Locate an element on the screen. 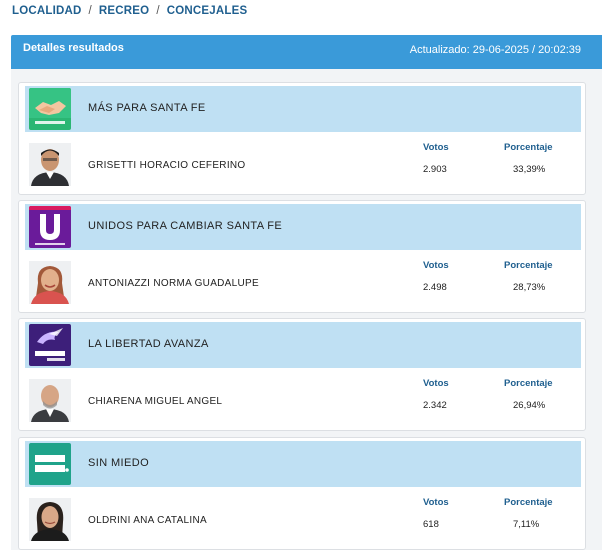 The width and height of the screenshot is (602, 550). breadcrumb: LOCALIDAD / RECREO / CONCEJALES is located at coordinates (129, 11).